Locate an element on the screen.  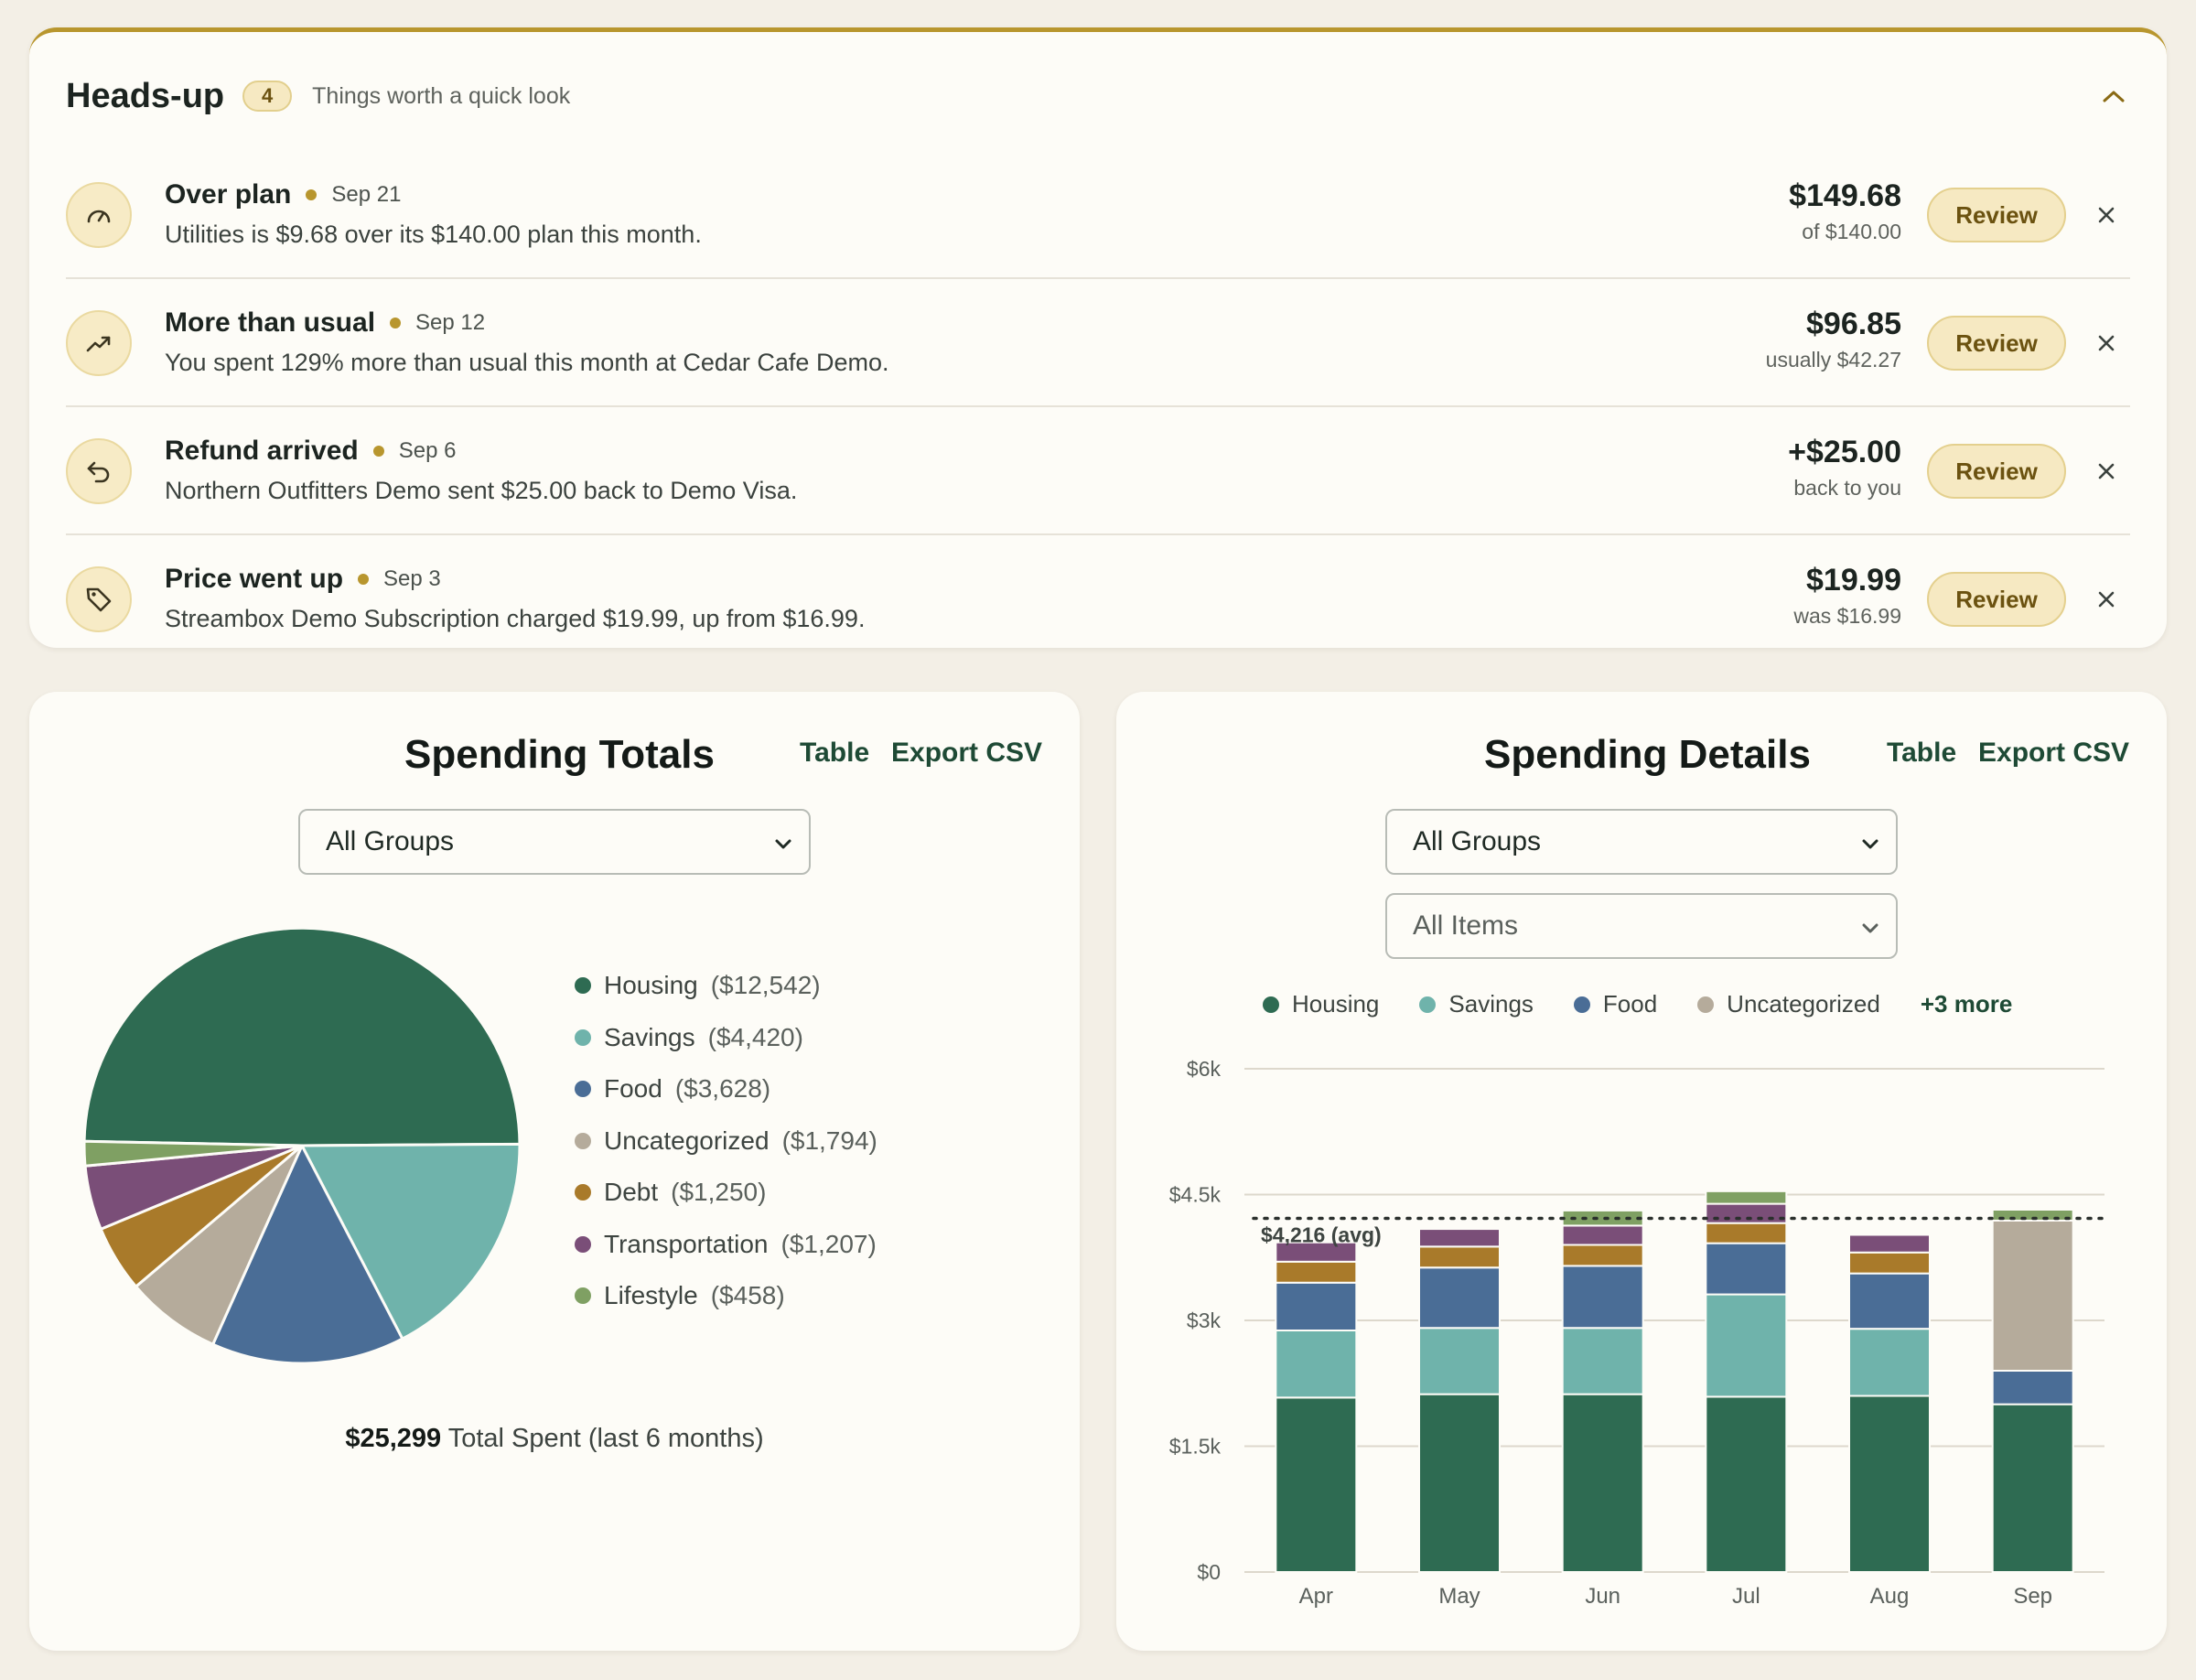
bar-segment-housing-apr is located at coordinates (1317, 1485).